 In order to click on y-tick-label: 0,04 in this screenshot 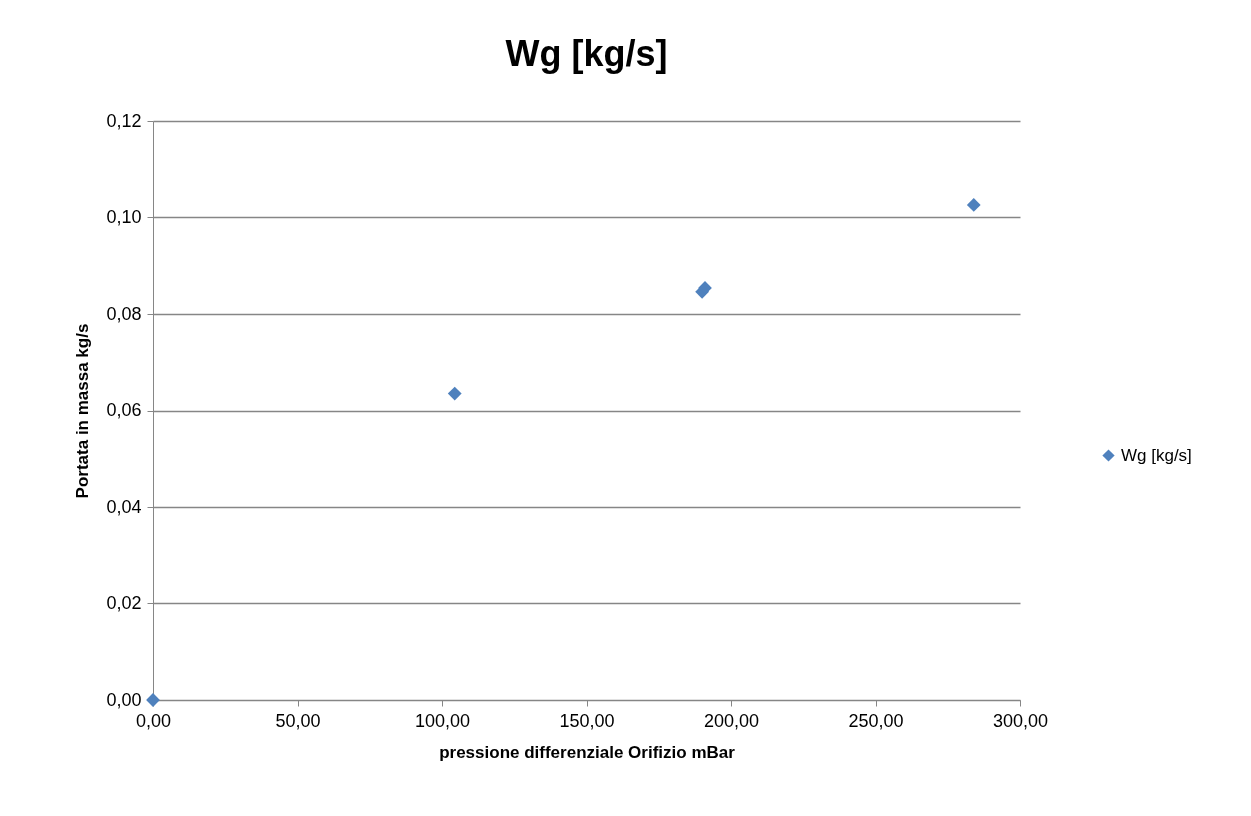, I will do `click(124, 506)`.